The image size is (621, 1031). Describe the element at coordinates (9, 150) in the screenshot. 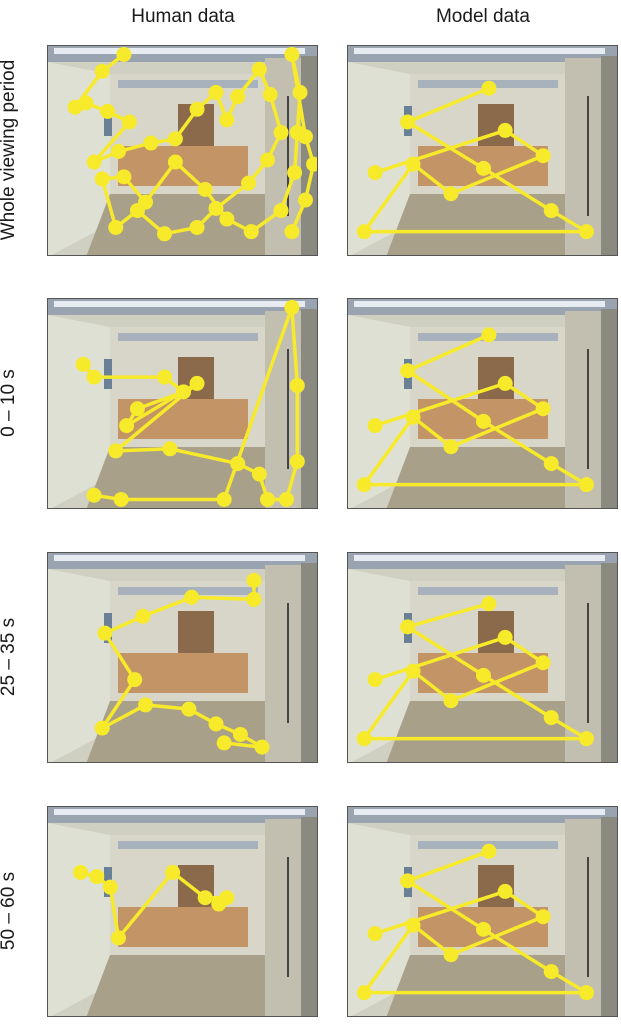

I see `row-label-whole-viewing-period: Whole viewing period` at that location.